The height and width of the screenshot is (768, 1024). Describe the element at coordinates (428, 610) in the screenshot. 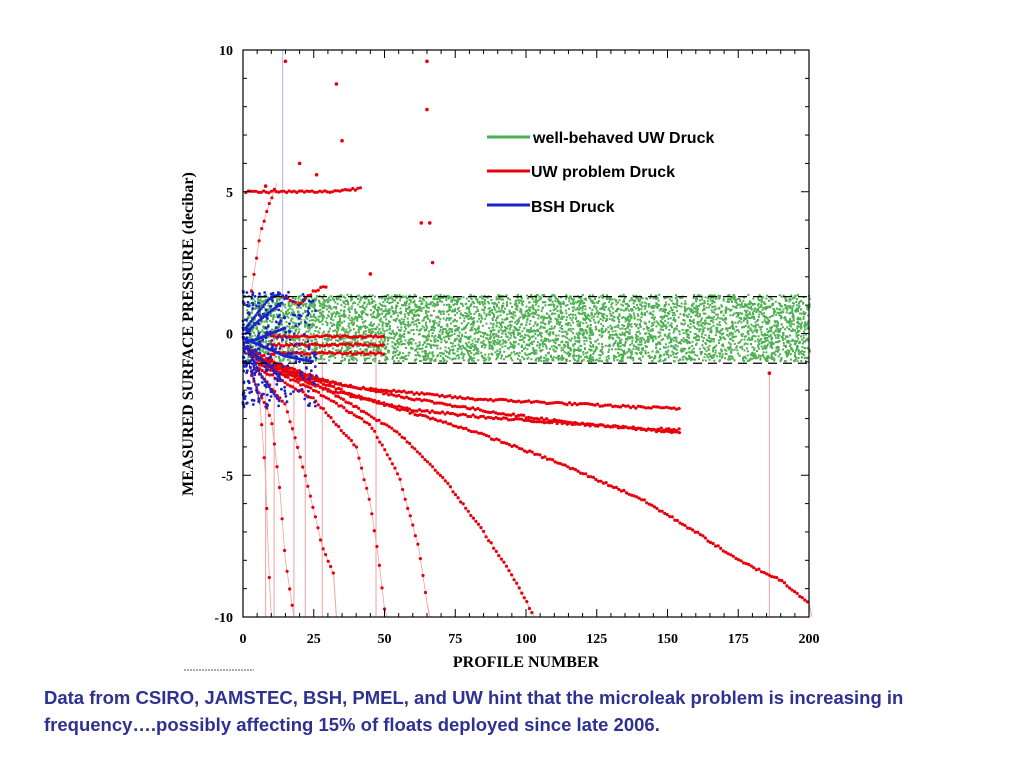

I see `problem-spike` at that location.